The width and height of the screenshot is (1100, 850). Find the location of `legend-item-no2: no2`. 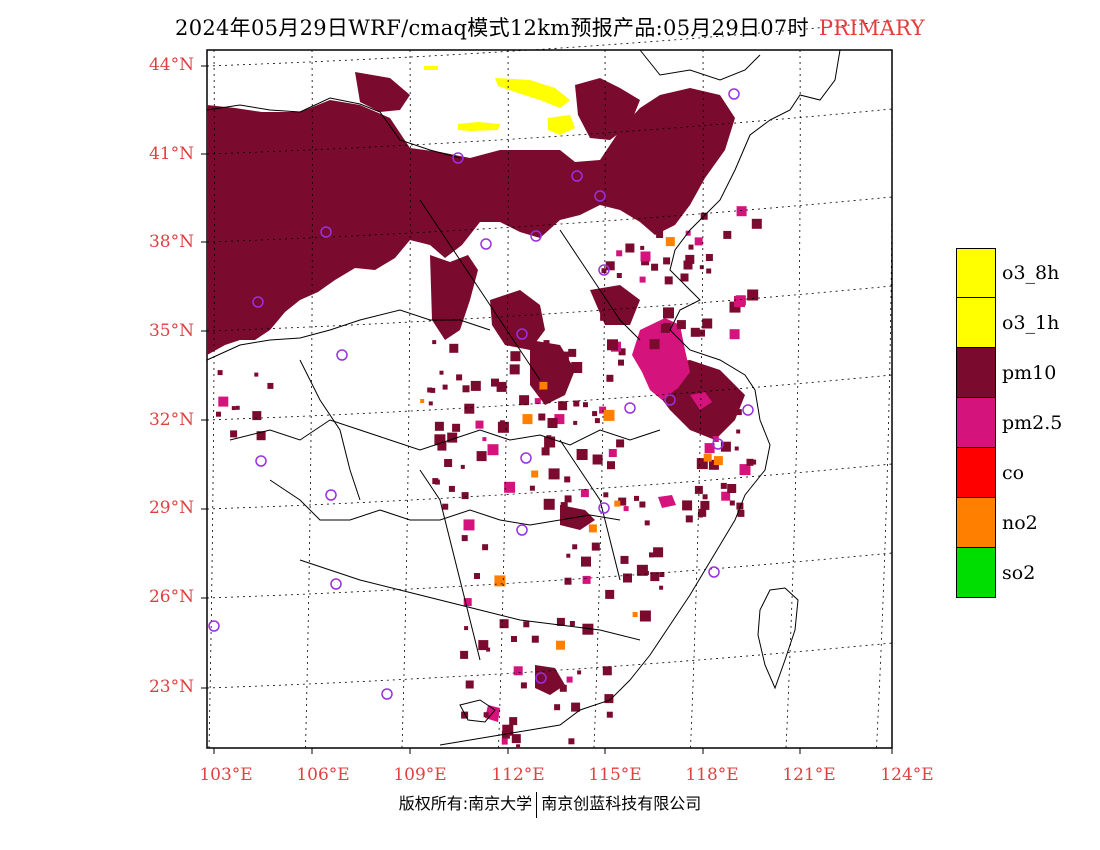

legend-item-no2: no2 is located at coordinates (1021, 523).